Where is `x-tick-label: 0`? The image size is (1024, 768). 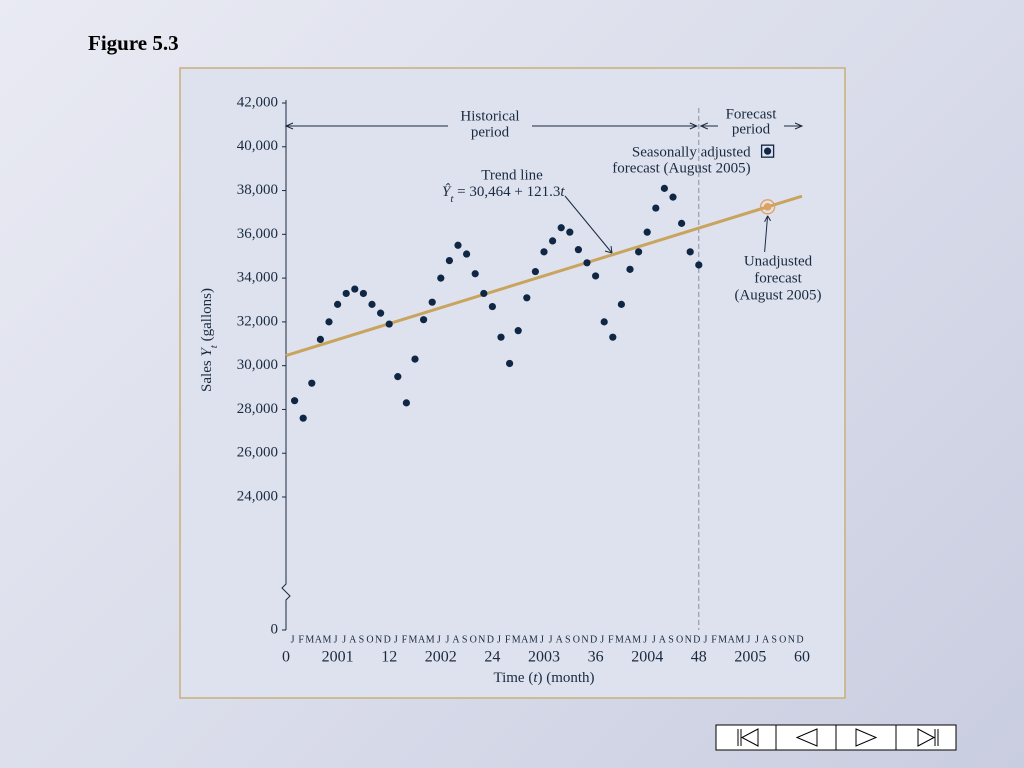 x-tick-label: 0 is located at coordinates (286, 657).